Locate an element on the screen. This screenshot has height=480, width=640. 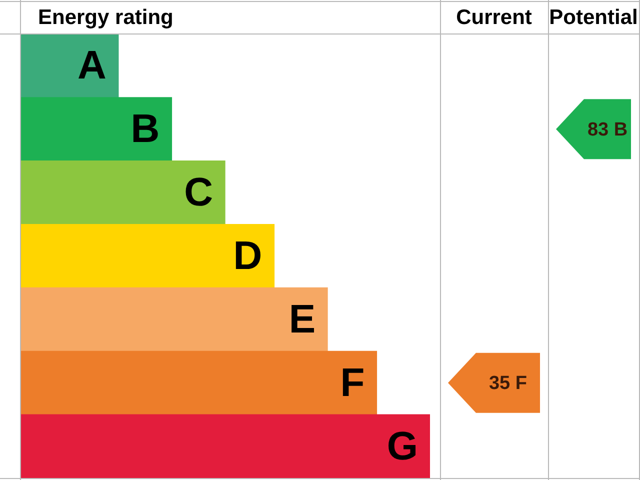
text: Current is located at coordinates (494, 17).